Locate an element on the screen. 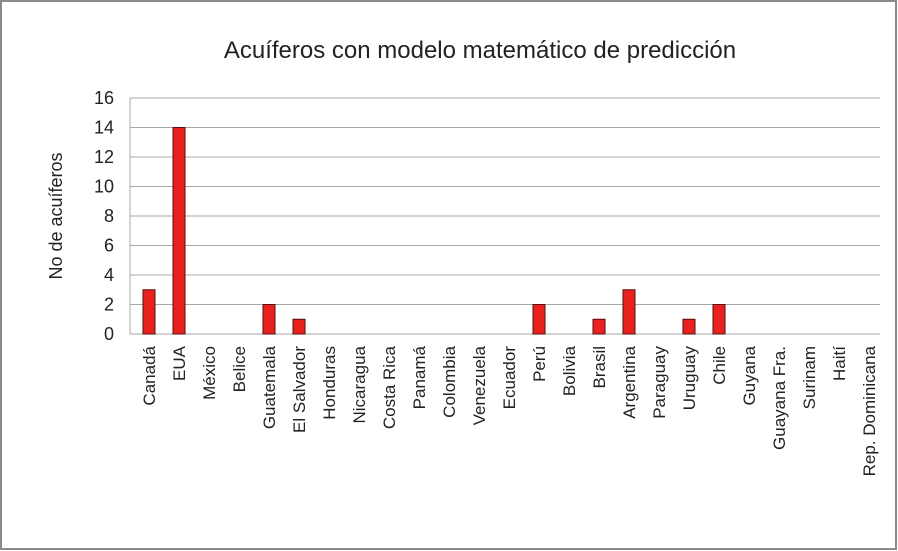 The image size is (898, 551). x-tick-label: Guatemala is located at coordinates (269, 387).